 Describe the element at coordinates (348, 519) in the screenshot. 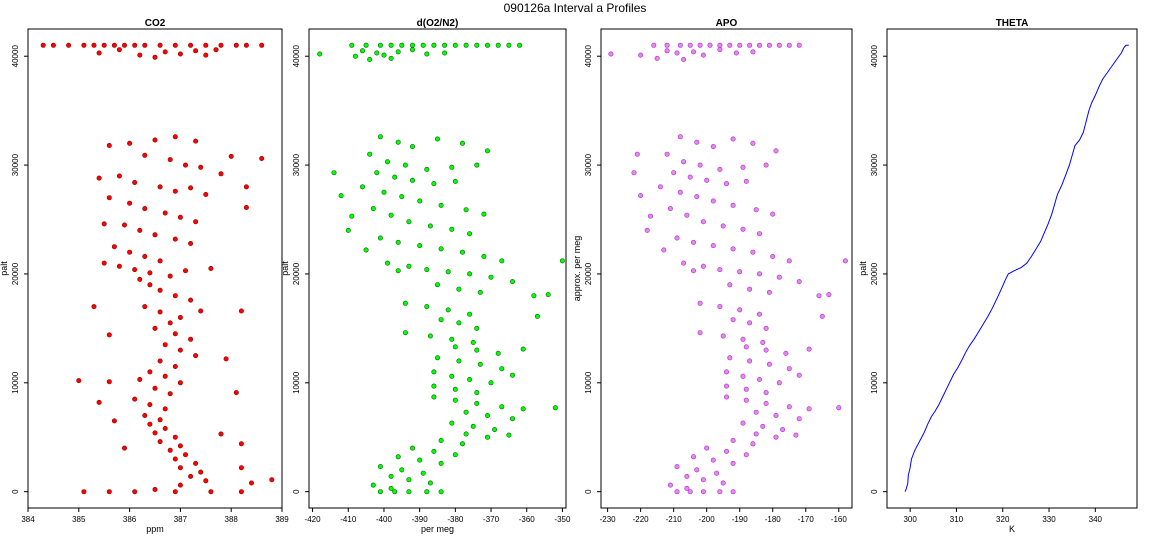

I see `o2n2-x-tick-label: -410` at that location.